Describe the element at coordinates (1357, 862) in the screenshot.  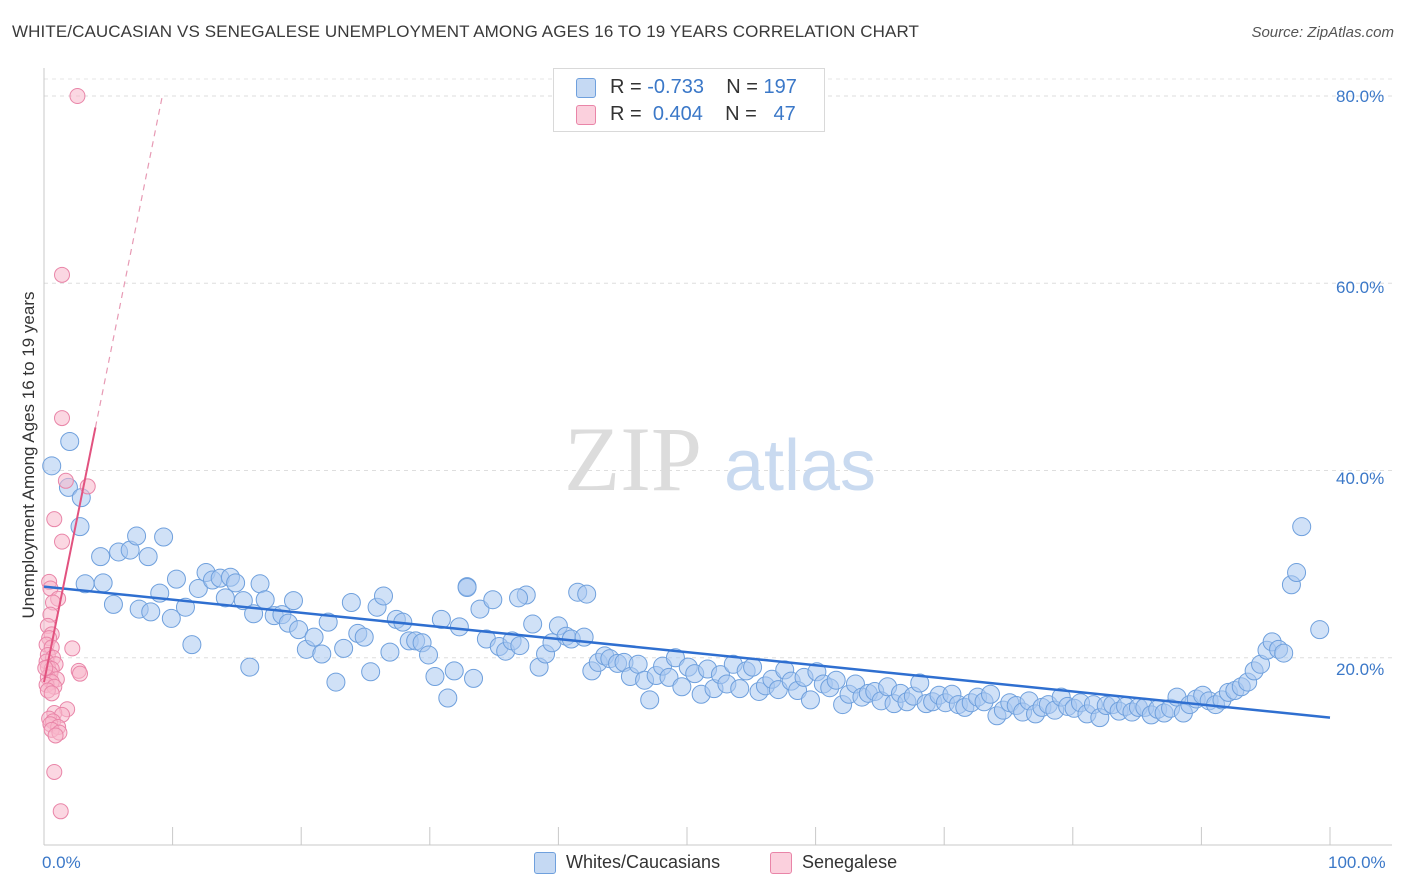
I see `x-max-label: 100.0%` at that location.